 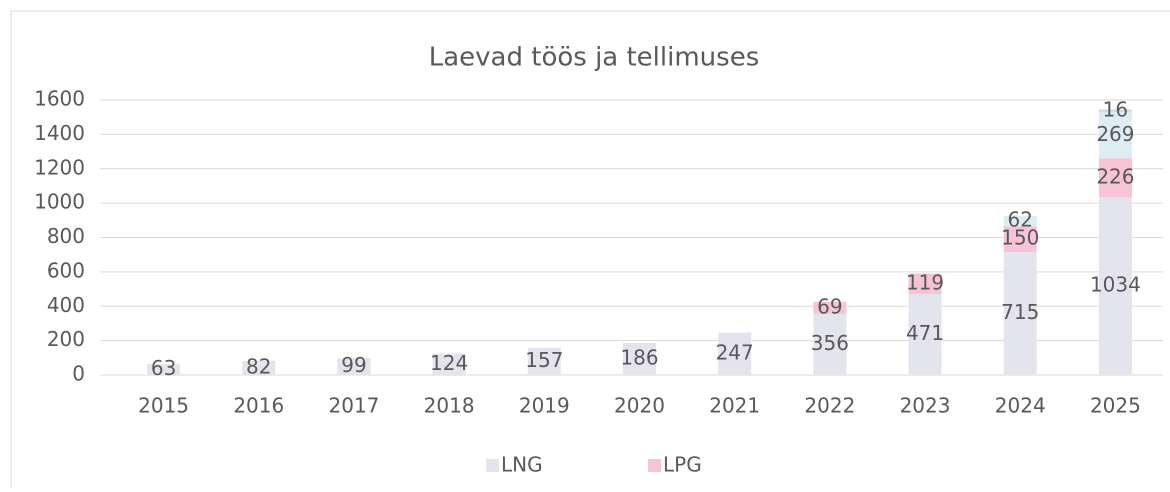 I want to click on data-label: 471, so click(x=925, y=333).